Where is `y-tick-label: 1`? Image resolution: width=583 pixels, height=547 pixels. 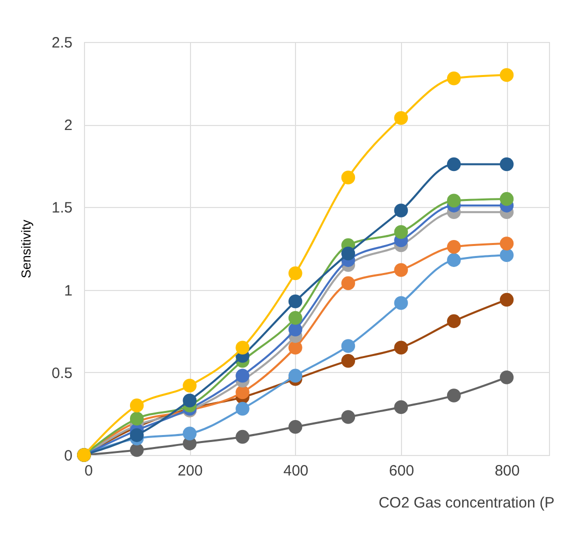
y-tick-label: 1 is located at coordinates (68, 291).